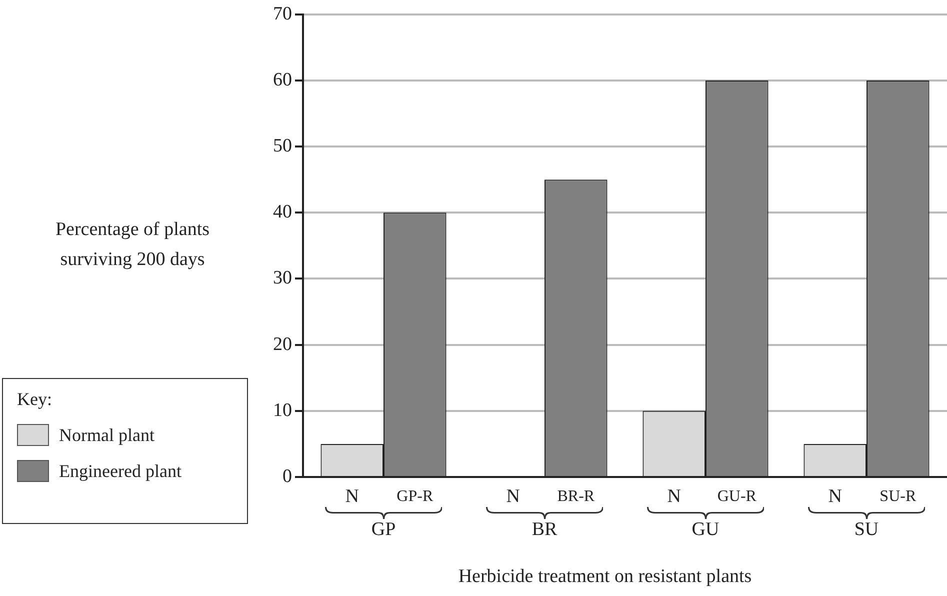  Describe the element at coordinates (282, 410) in the screenshot. I see `y-tick-label: 10` at that location.